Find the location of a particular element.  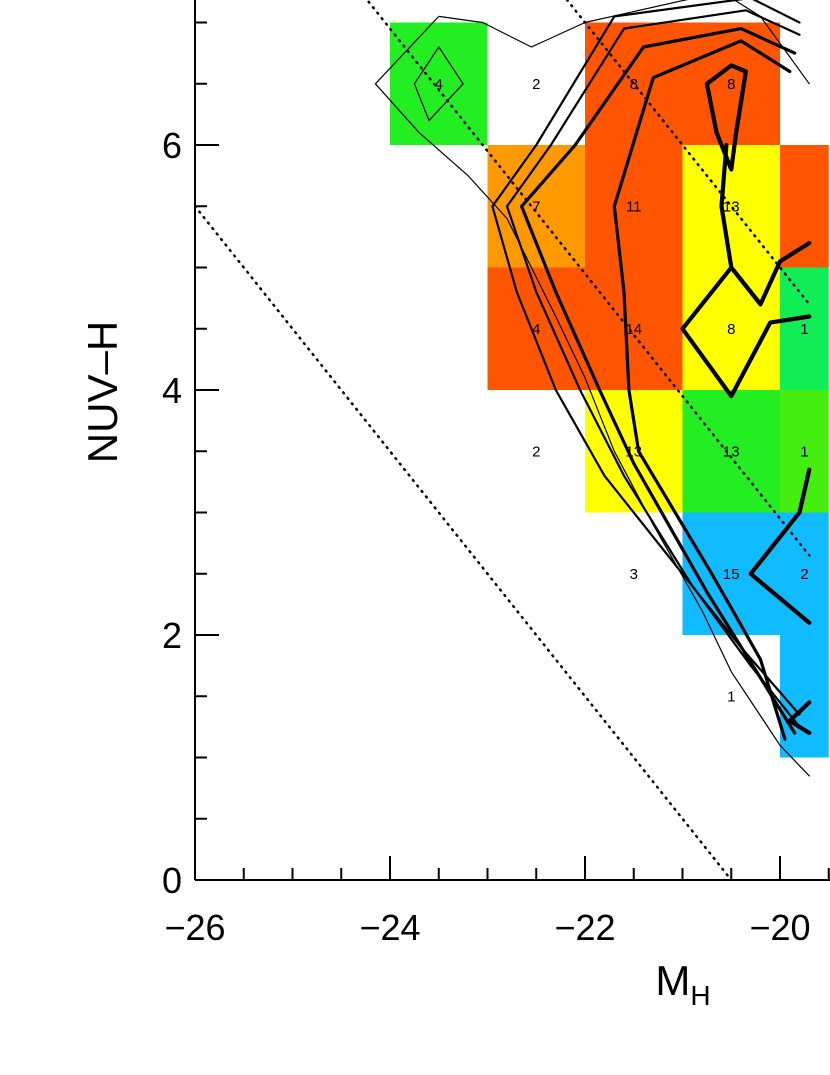

cell-count-label: 3 is located at coordinates (634, 574).